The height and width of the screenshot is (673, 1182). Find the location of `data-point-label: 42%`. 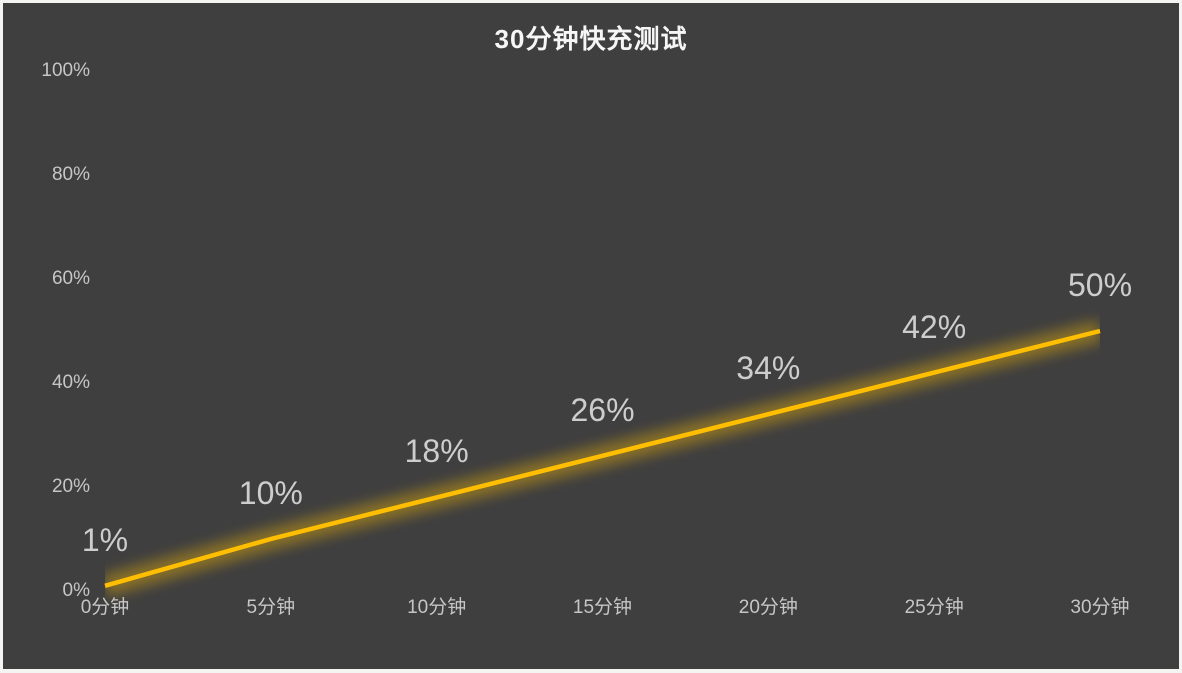

data-point-label: 42% is located at coordinates (934, 326).